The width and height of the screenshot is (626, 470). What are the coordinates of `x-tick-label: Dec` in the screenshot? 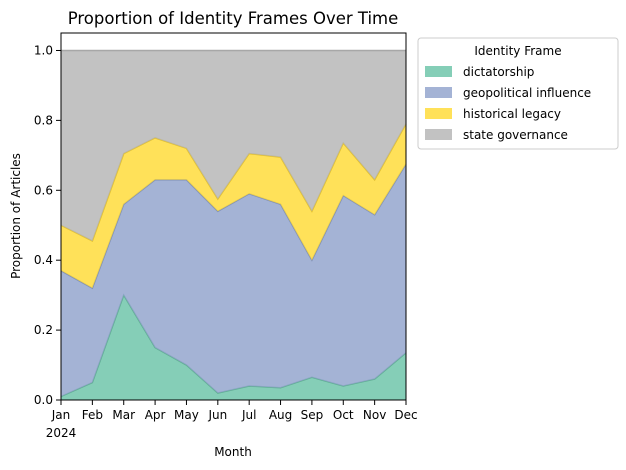 It's located at (405, 415).